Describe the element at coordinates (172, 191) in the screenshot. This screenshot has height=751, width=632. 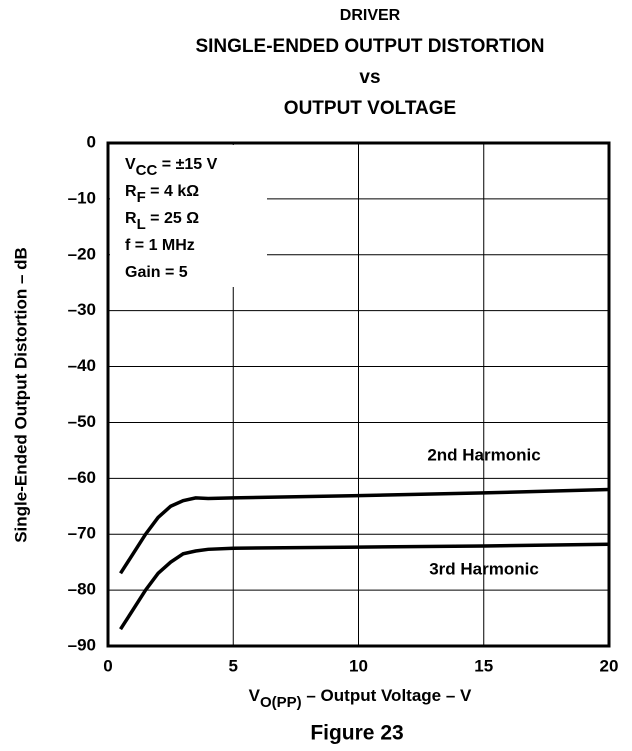
I see `annotation-rest: = 4 kΩ` at that location.